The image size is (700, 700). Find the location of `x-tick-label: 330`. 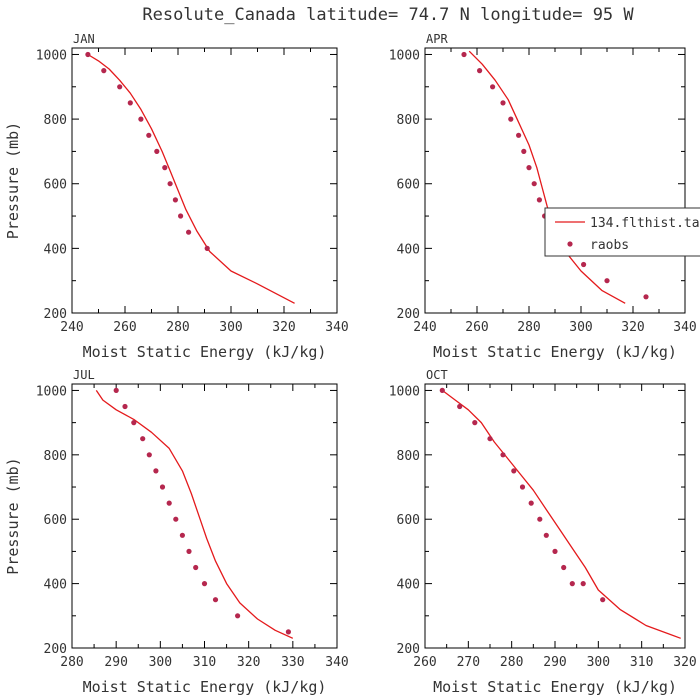

x-tick-label: 330 is located at coordinates (292, 662).